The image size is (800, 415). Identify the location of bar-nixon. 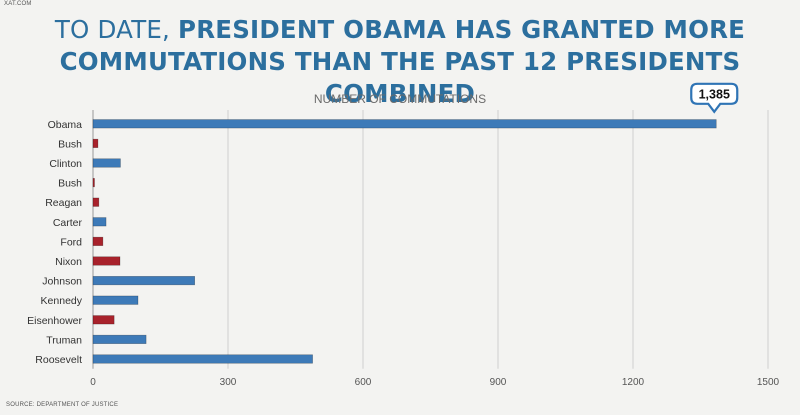
(106, 261).